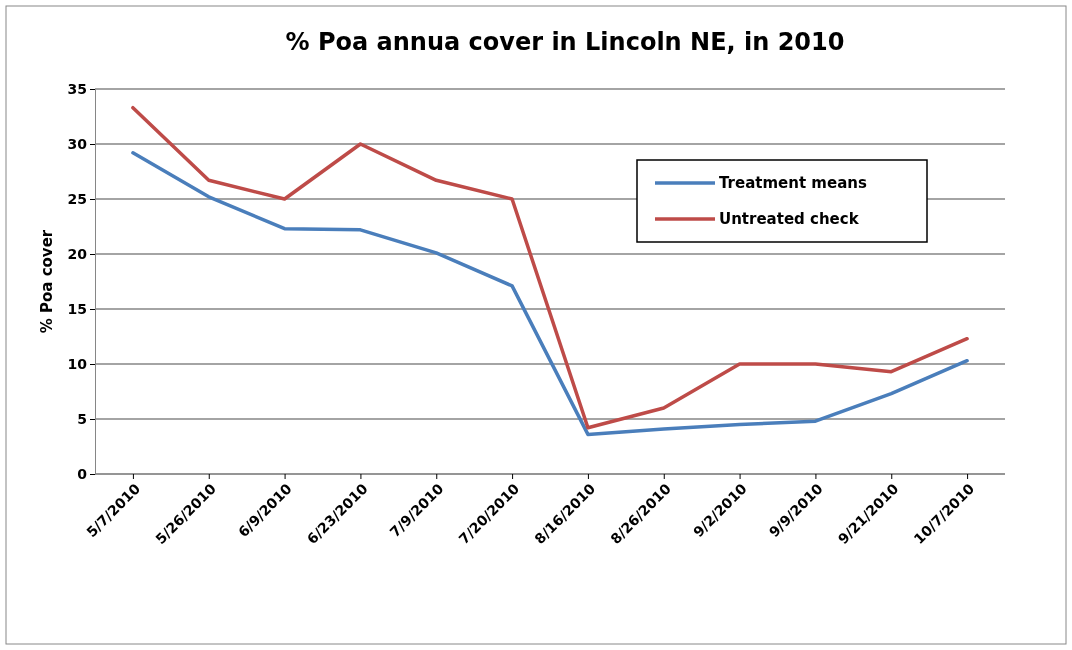 The image size is (1072, 650). Describe the element at coordinates (82, 418) in the screenshot. I see `y-tick-label: 5` at that location.